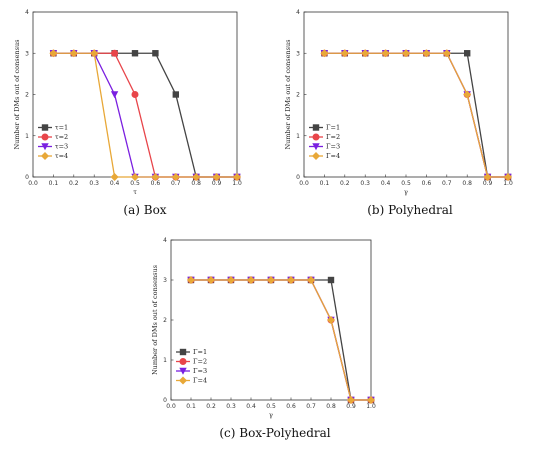 This screenshot has height=450, width=551. Describe the element at coordinates (410, 210) in the screenshot. I see `caption-polyhedral: (b) Polyhedral` at that location.